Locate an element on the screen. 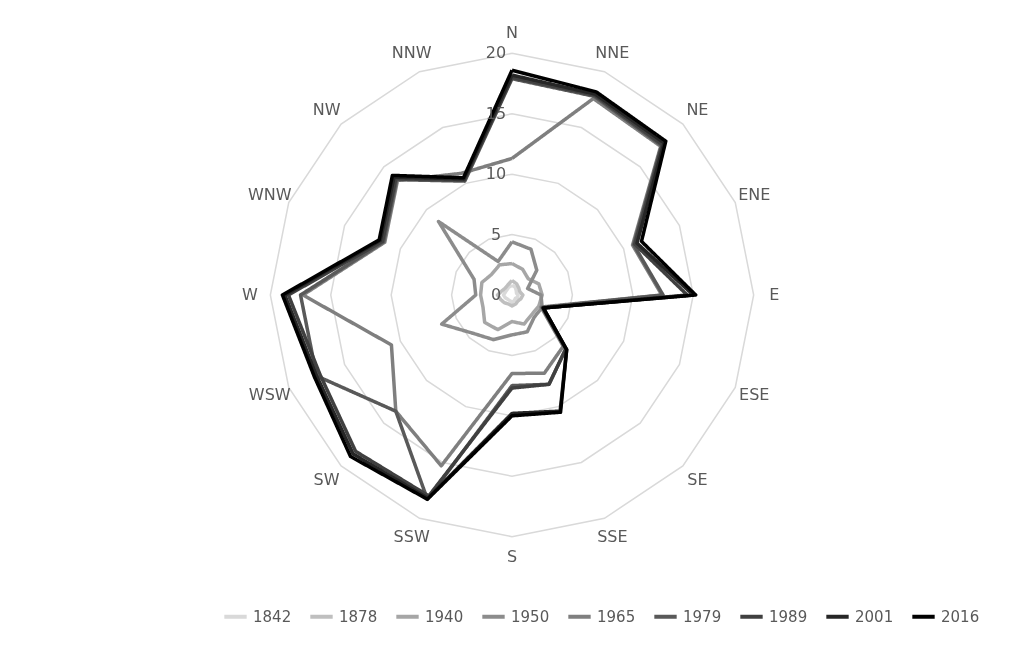 This screenshot has height=655, width=1024. spoke-label: E is located at coordinates (774, 294).